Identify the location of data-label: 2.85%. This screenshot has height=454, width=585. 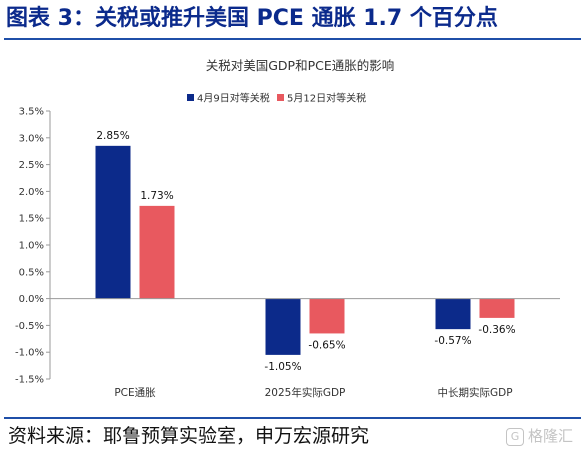
(112, 136).